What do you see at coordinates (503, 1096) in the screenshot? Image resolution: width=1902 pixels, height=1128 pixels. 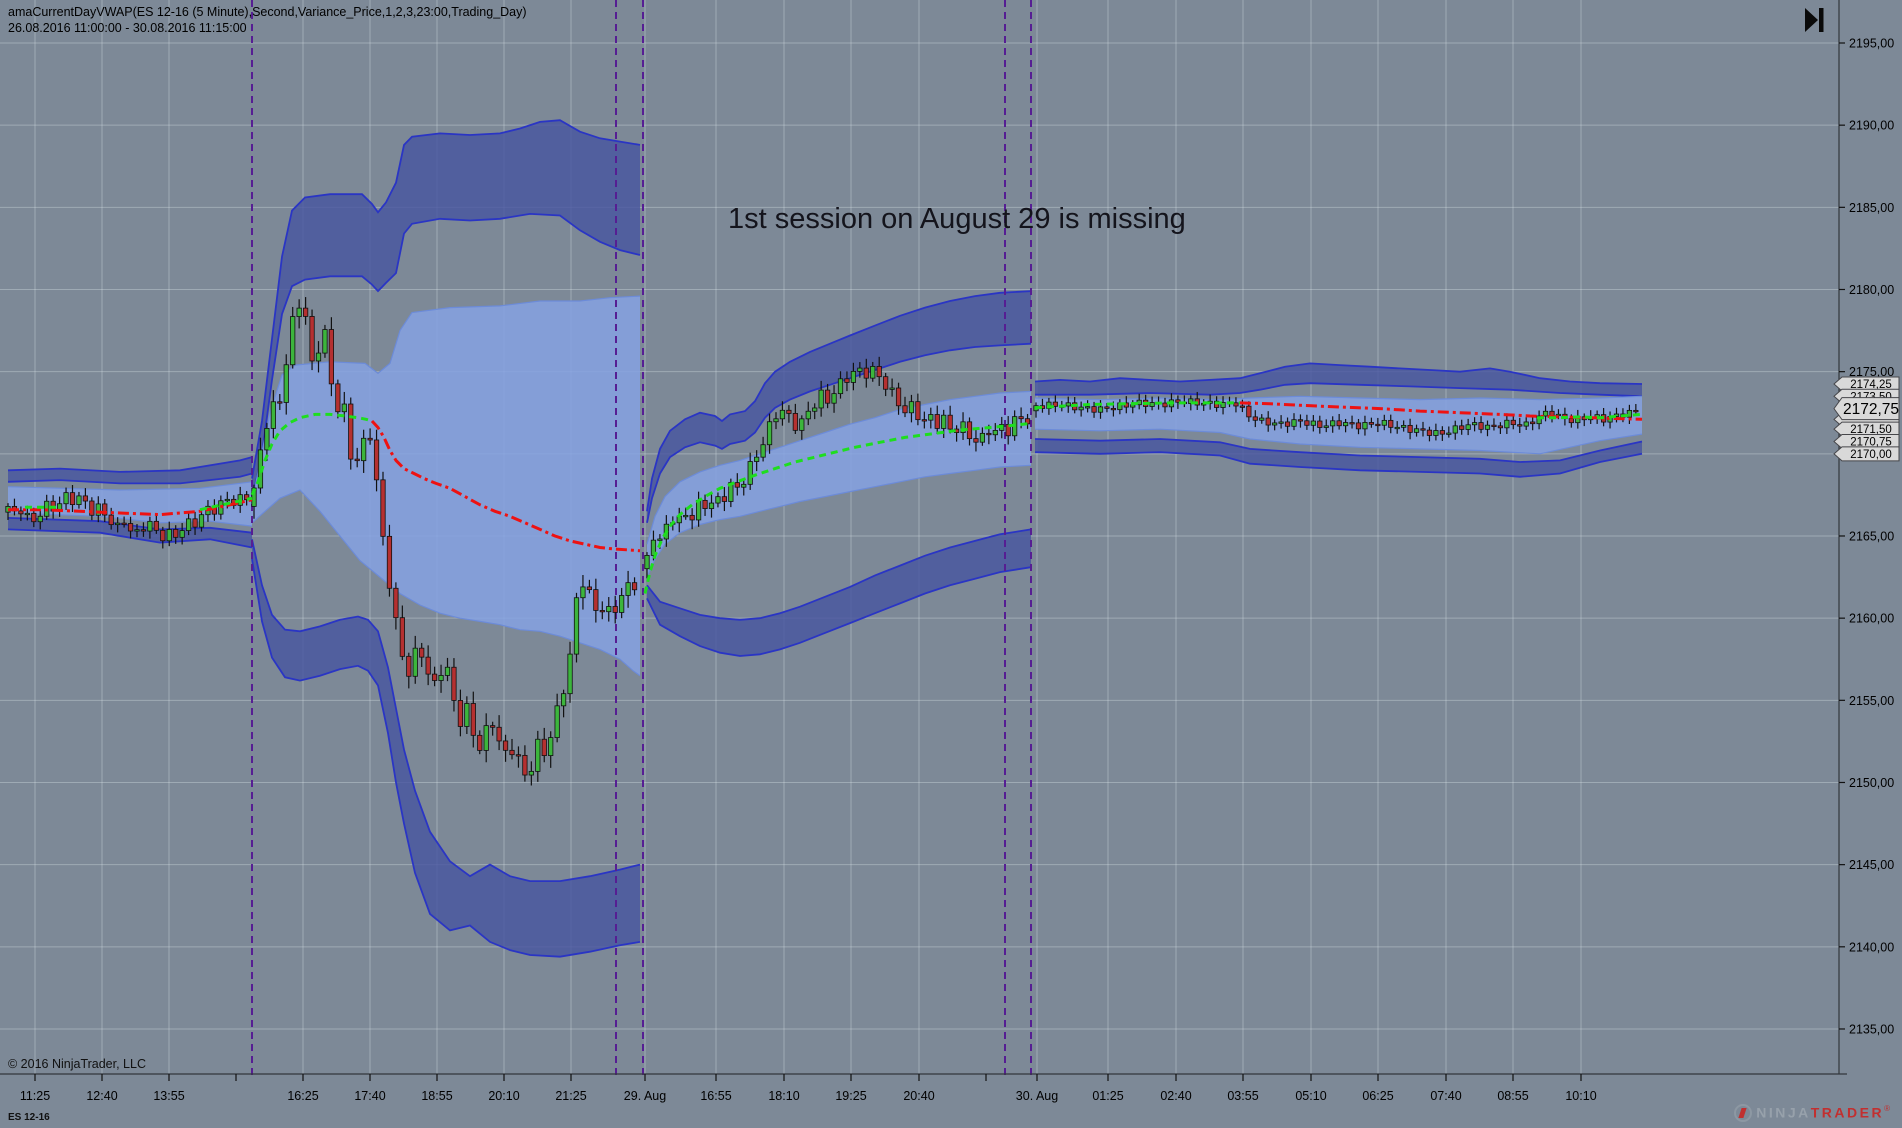 I see `time-axis-label: 20:10` at bounding box center [503, 1096].